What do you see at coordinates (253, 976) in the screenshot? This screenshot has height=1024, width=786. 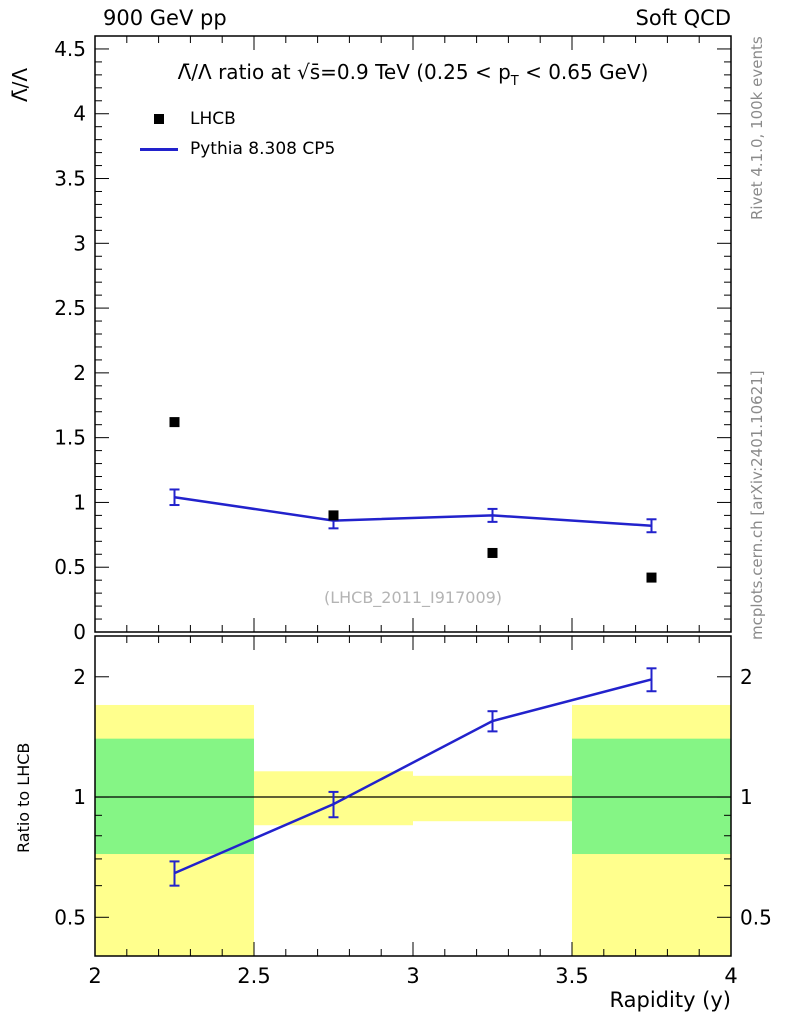 I see `x-tick-label: 2.5` at bounding box center [253, 976].